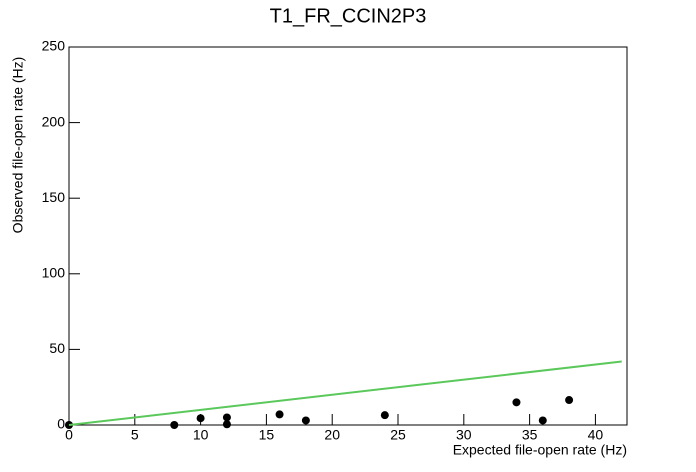 This screenshot has height=472, width=696. What do you see at coordinates (54, 121) in the screenshot?
I see `y-tick-label: 200` at bounding box center [54, 121].